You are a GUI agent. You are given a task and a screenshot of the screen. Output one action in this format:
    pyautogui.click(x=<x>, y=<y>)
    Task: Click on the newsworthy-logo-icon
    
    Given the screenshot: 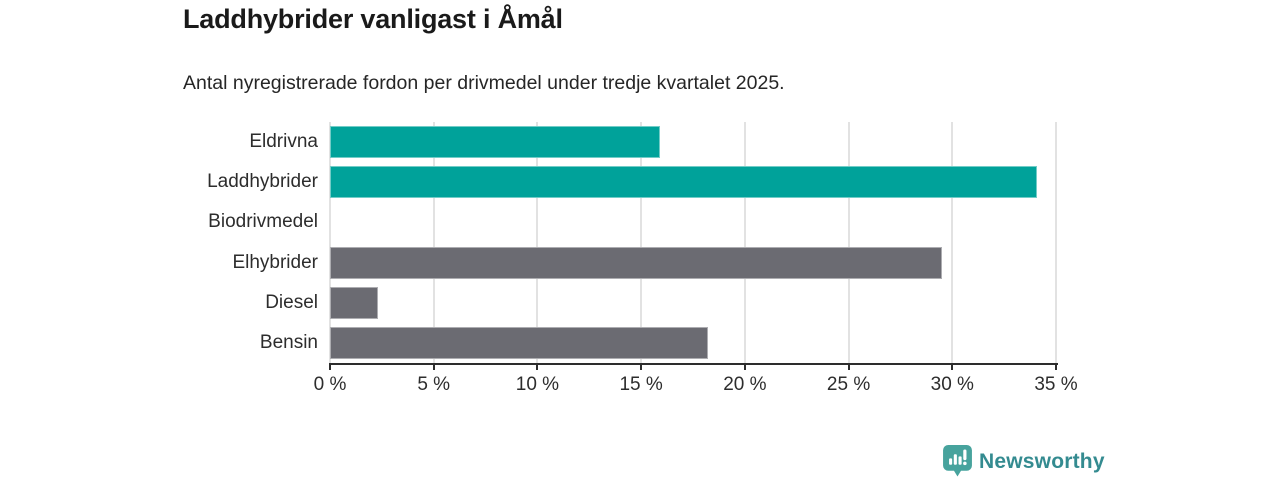 What is the action you would take?
    pyautogui.click(x=957, y=461)
    